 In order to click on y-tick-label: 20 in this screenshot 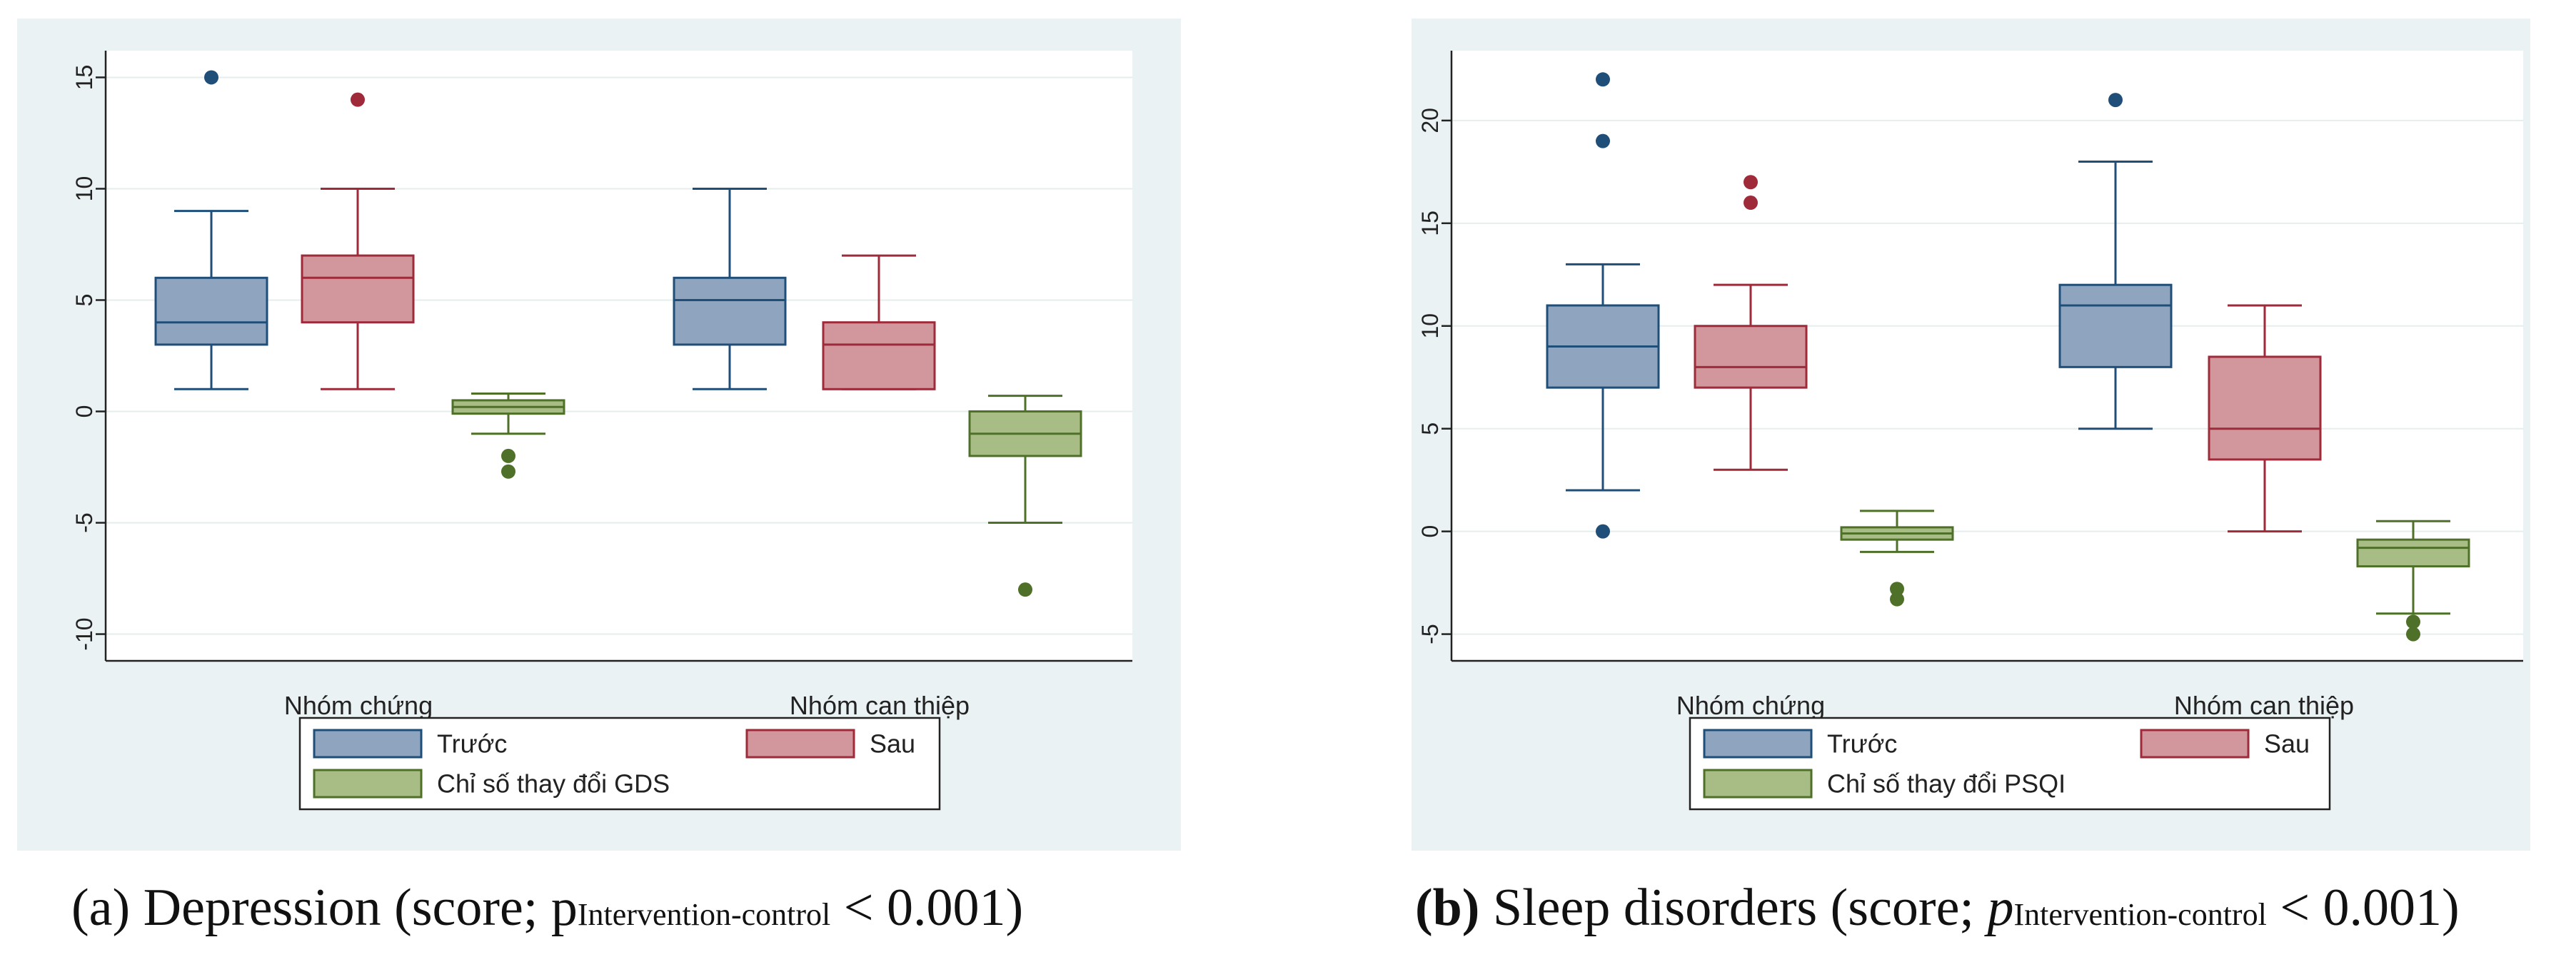, I will do `click(1430, 120)`.